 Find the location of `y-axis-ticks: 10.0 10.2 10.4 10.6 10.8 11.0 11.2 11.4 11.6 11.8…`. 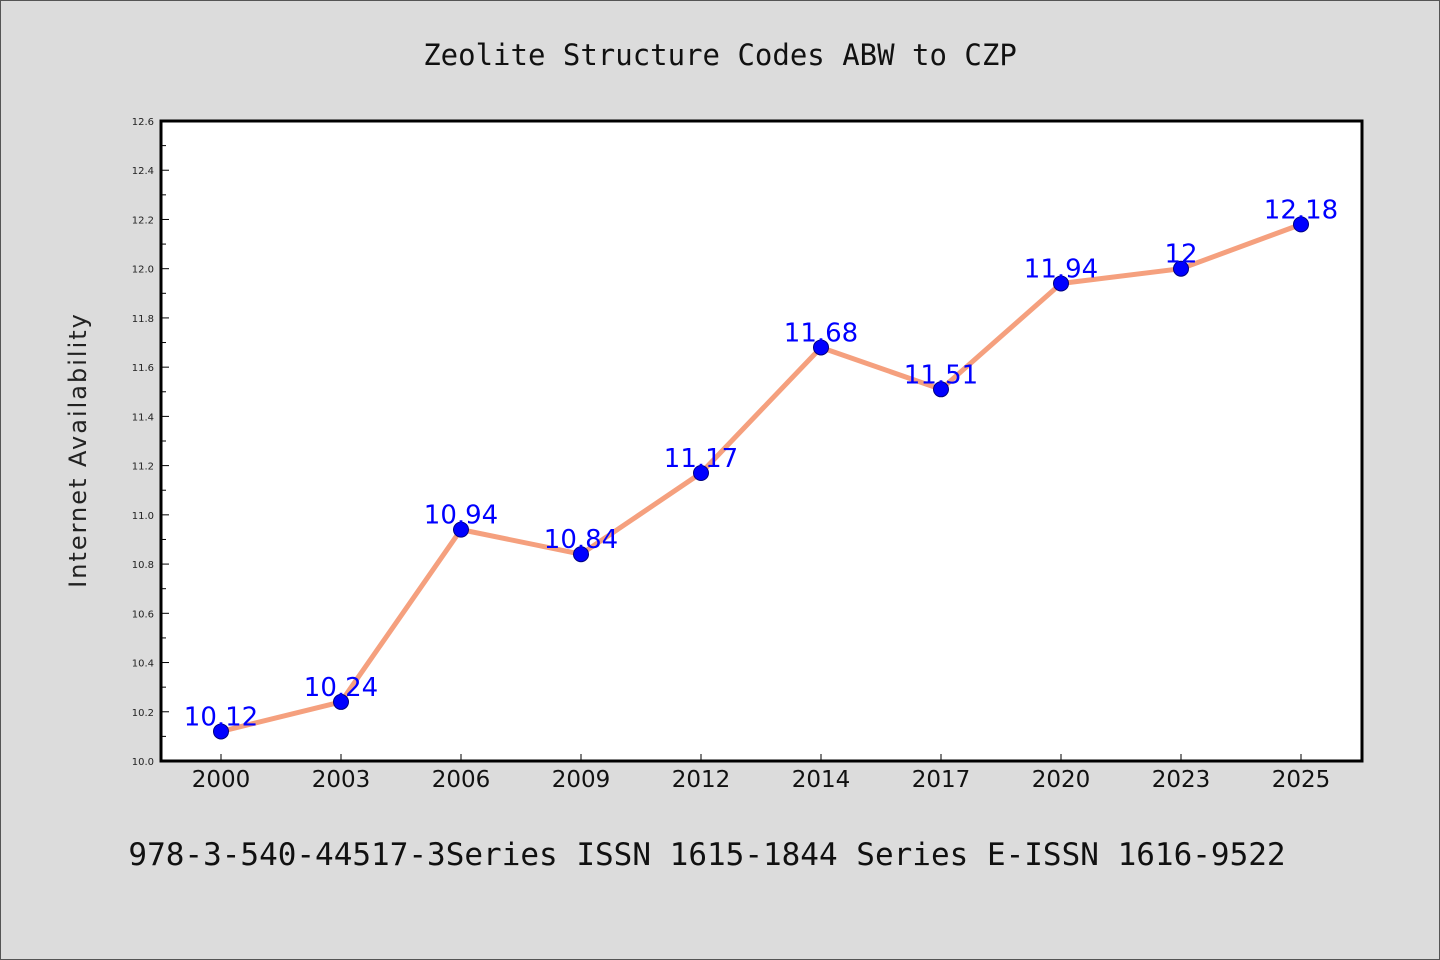

y-axis-ticks: 10.0 10.2 10.4 10.6 10.8 11.0 11.2 11.4 11.6 11.8… is located at coordinates (150, 442).